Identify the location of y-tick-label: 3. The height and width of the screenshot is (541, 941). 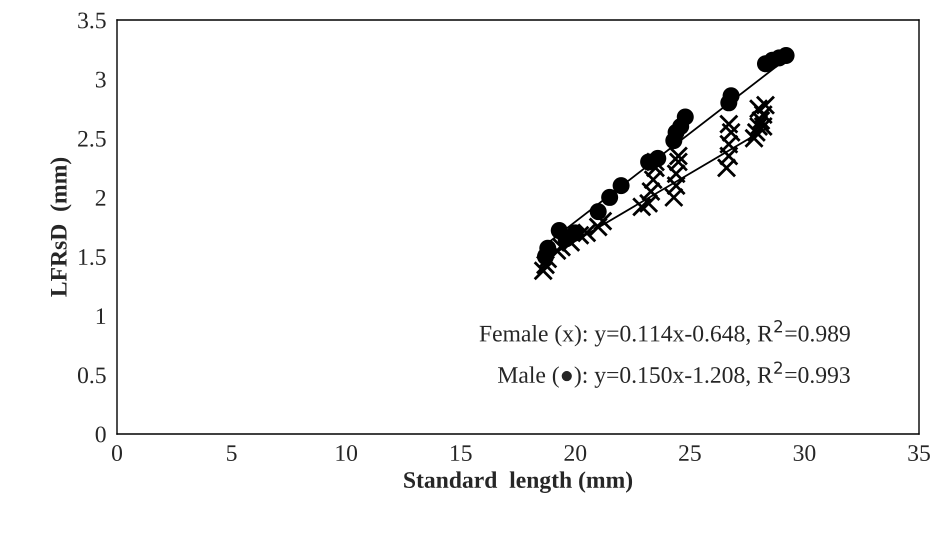
(101, 80).